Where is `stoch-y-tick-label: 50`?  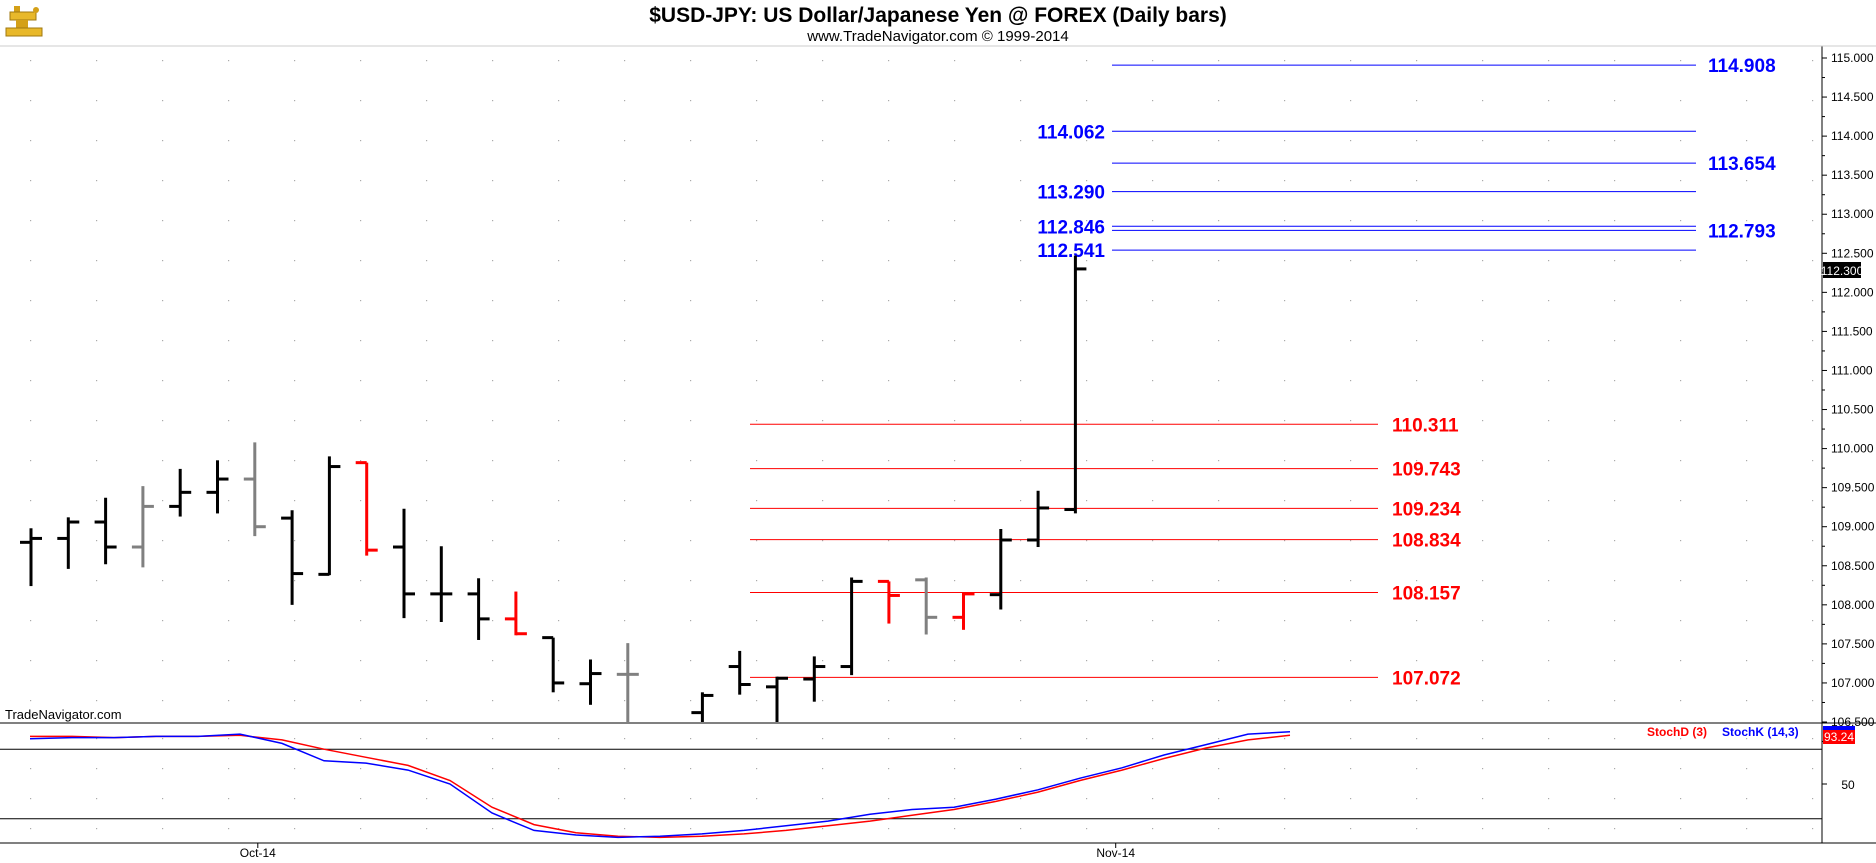
stoch-y-tick-label: 50 is located at coordinates (1848, 785).